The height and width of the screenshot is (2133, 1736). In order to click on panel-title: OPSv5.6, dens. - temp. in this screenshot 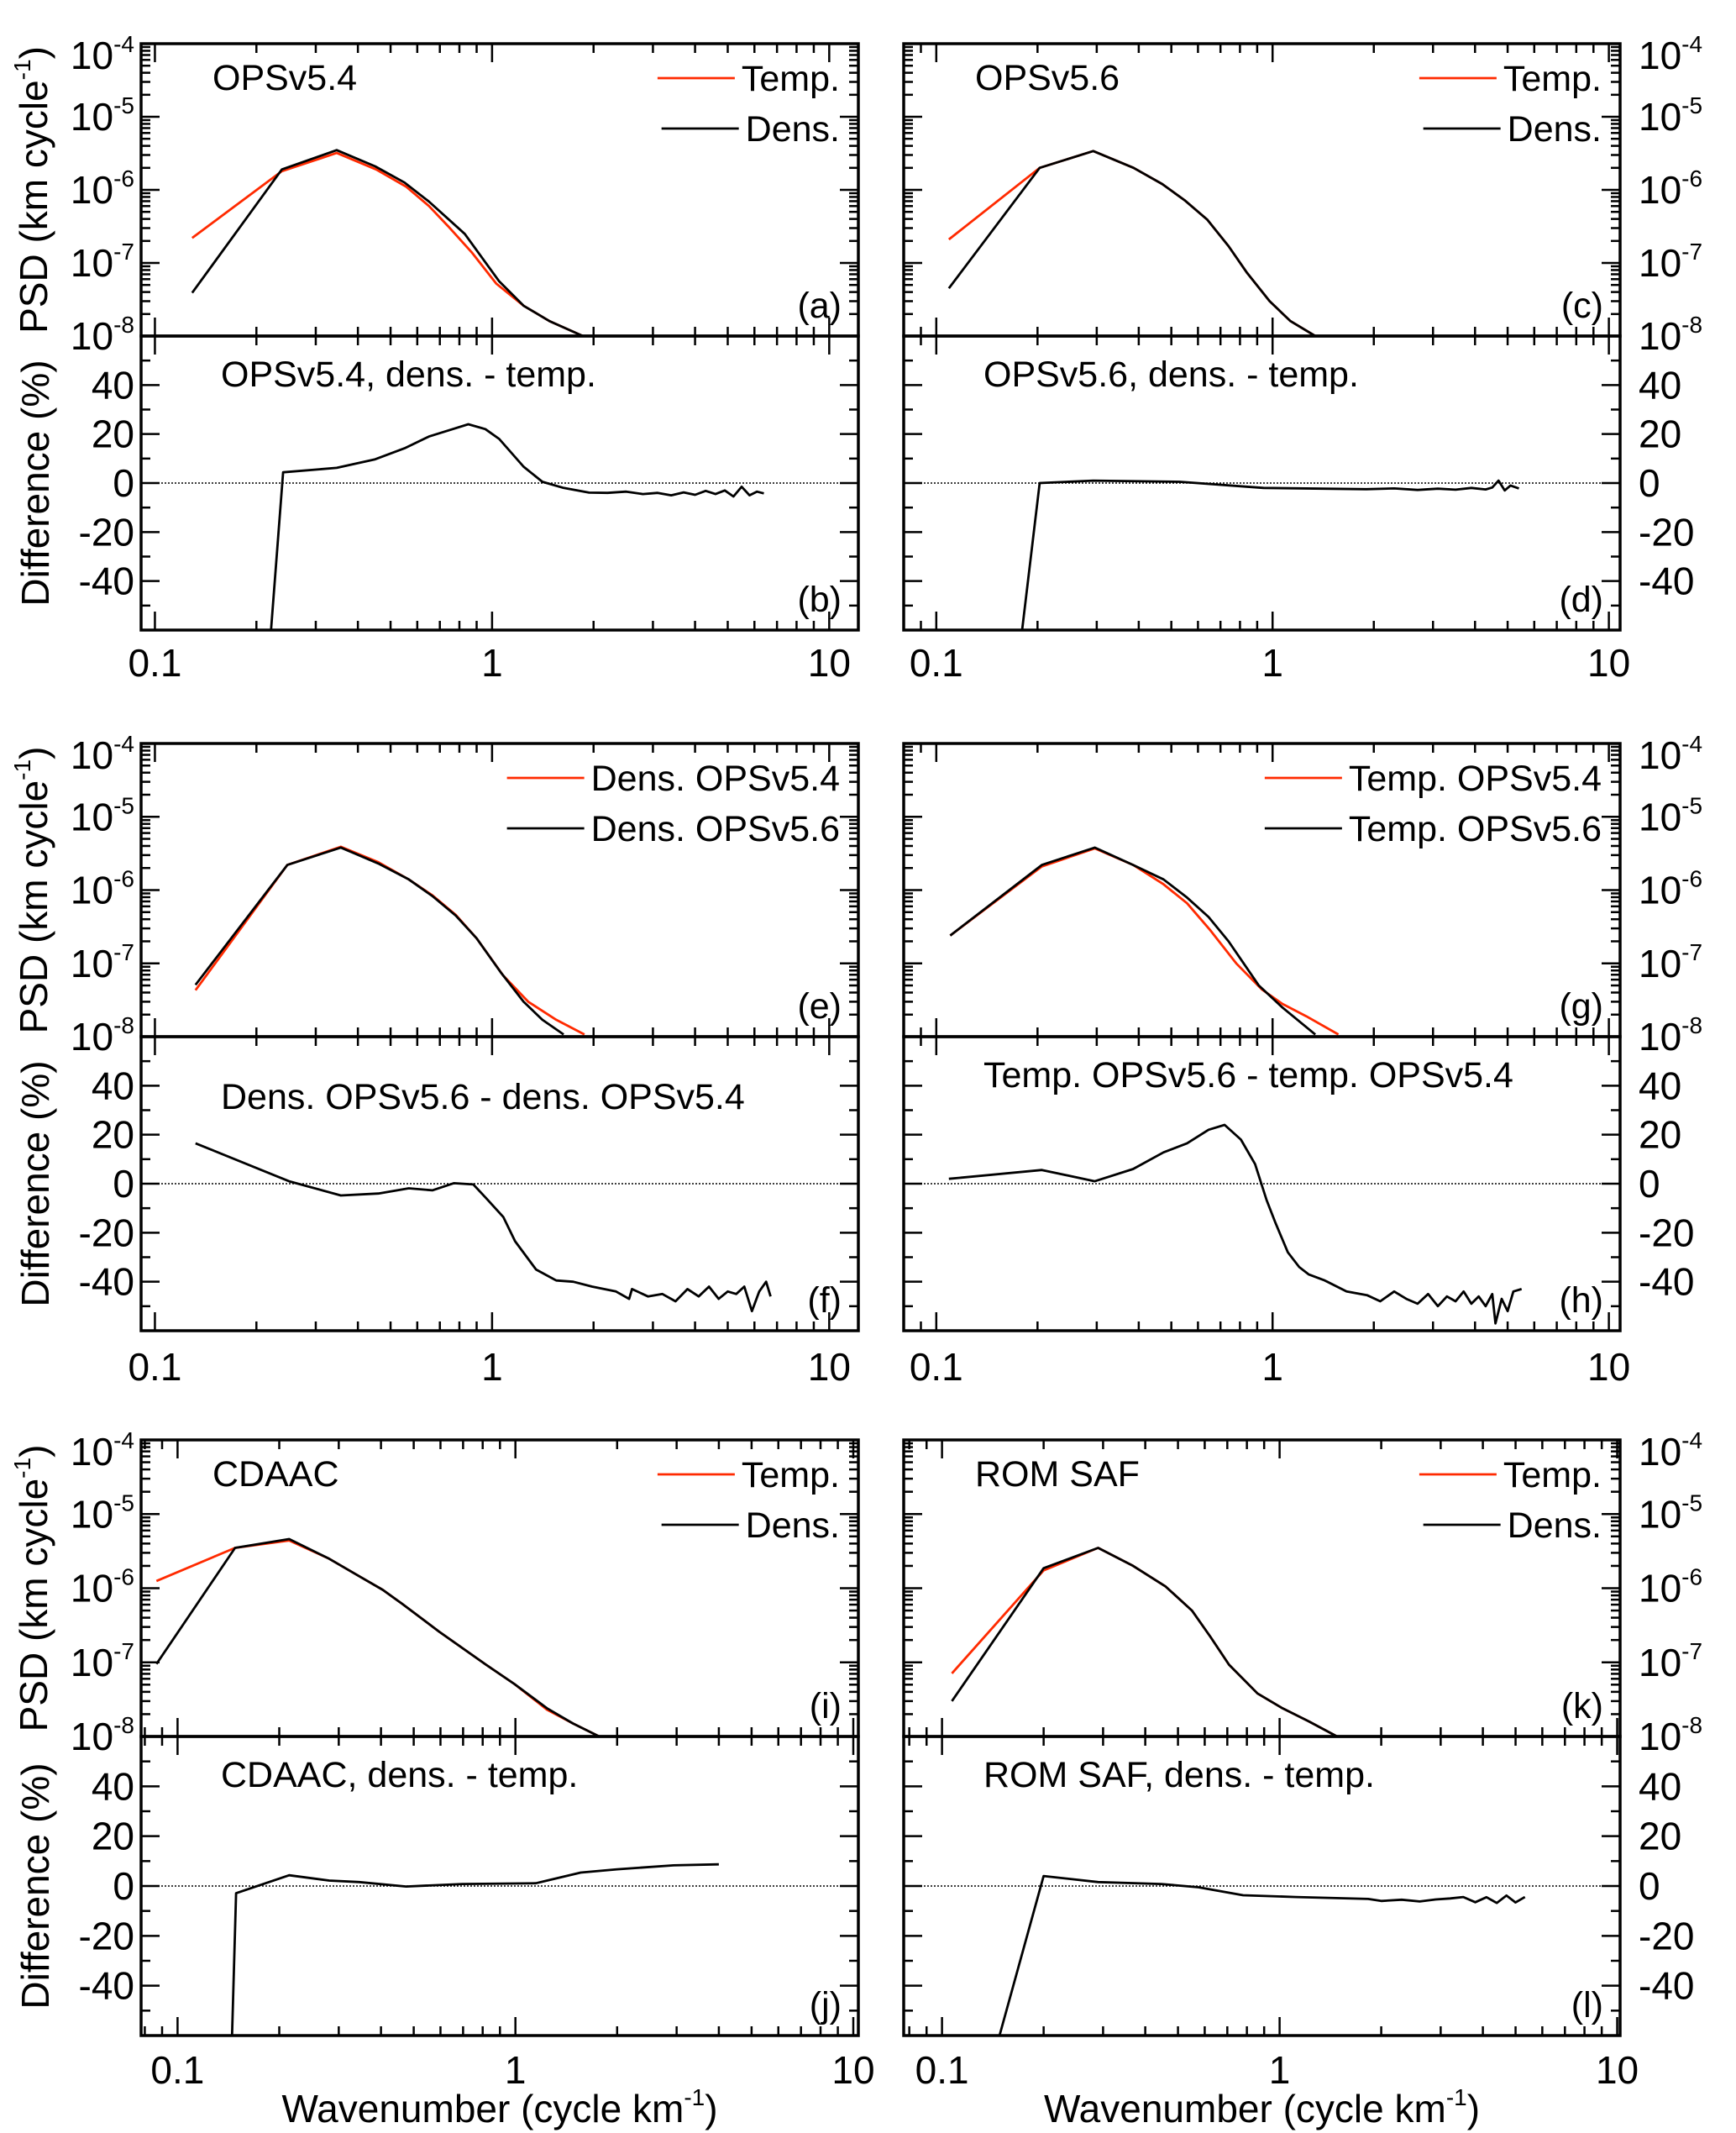, I will do `click(1171, 375)`.